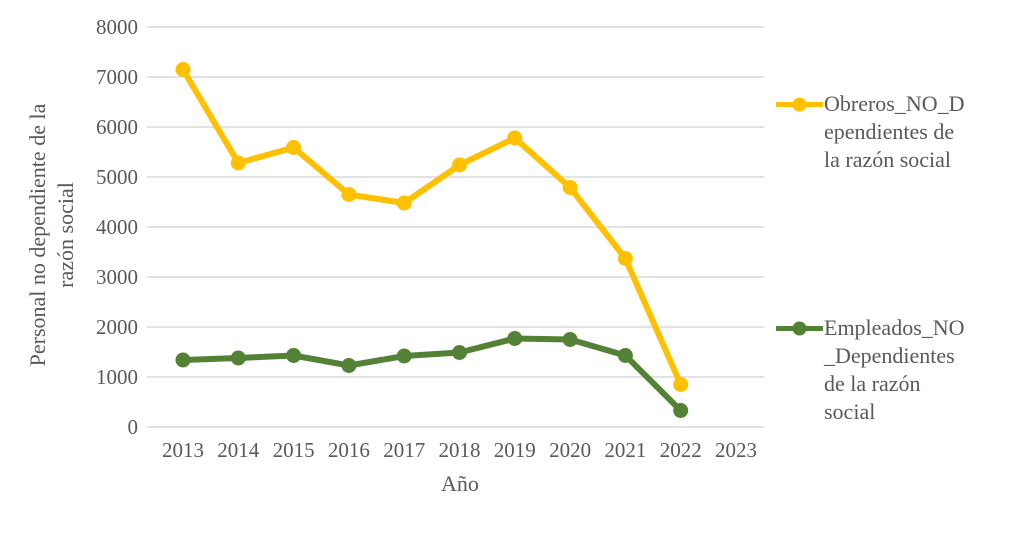  I want to click on empleados-point-2014, so click(238, 358).